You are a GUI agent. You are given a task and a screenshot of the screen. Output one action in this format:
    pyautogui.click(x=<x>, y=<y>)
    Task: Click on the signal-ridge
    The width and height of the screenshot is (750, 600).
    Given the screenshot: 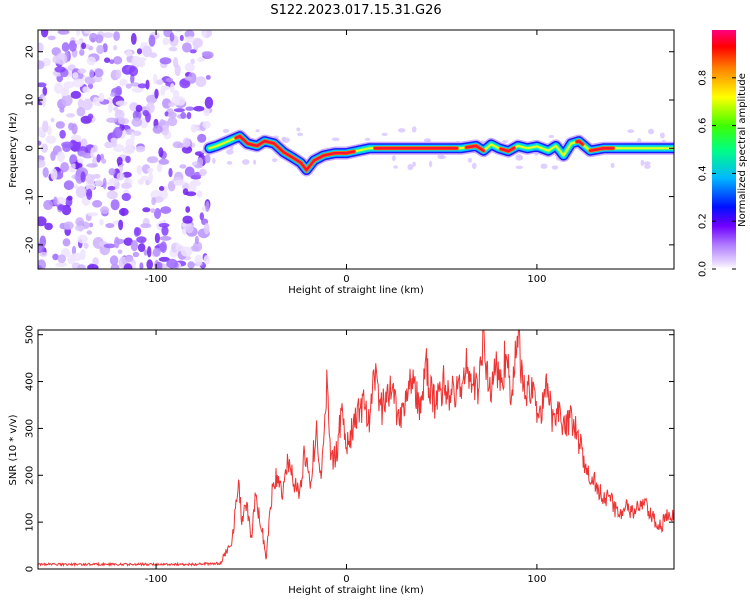 What is the action you would take?
    pyautogui.click(x=438, y=153)
    